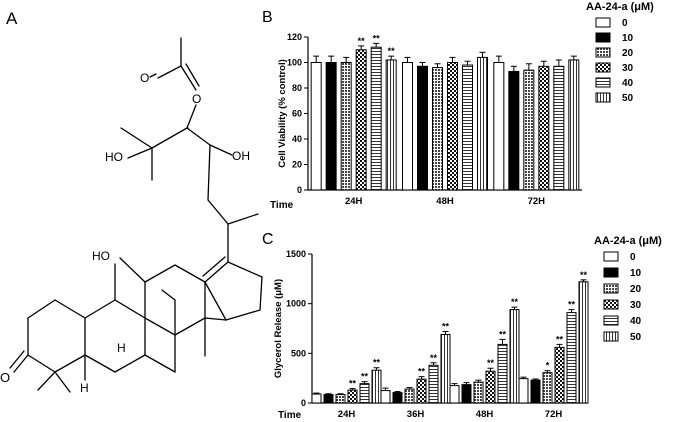 This screenshot has height=422, width=685. Describe the element at coordinates (297, 114) in the screenshot. I see `y-tick-label: 60` at that location.